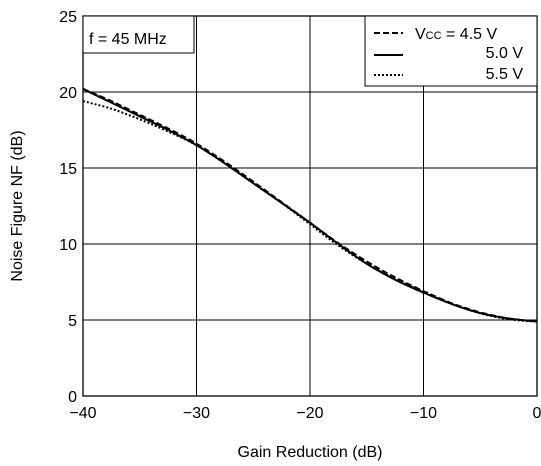  What do you see at coordinates (310, 452) in the screenshot?
I see `x-axis-label: Gain Reduction (dB)` at bounding box center [310, 452].